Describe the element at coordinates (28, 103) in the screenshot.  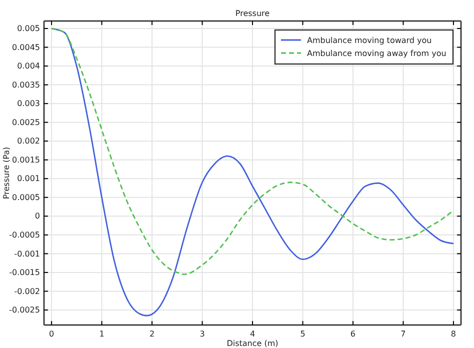
I see `y-tick-label: 0.003` at that location.